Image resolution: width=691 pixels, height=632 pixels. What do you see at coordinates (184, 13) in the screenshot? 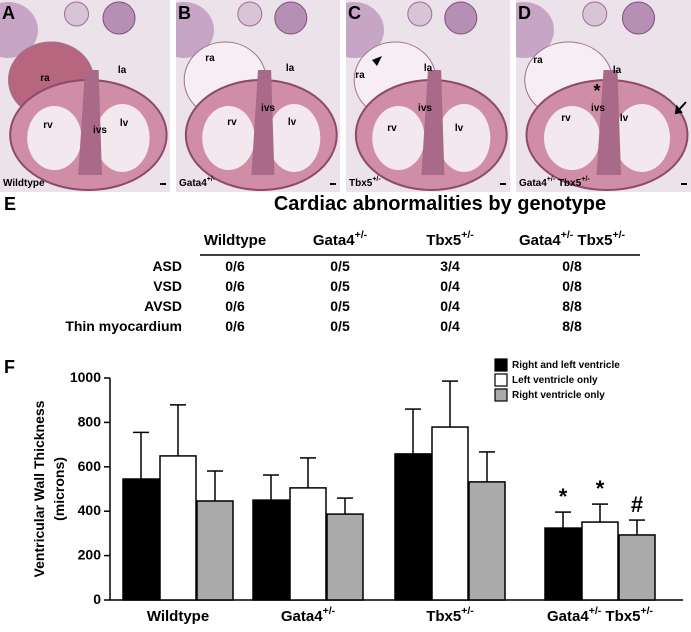
I see `panel-letter: B` at bounding box center [184, 13].